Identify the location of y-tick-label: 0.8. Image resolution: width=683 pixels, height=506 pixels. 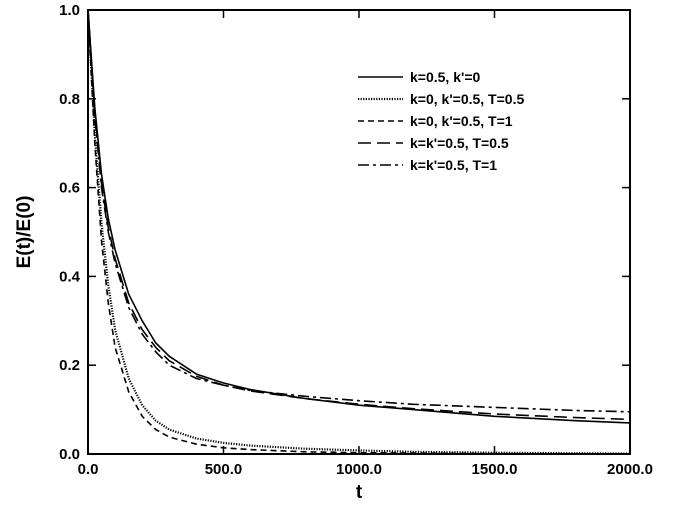
(69, 99).